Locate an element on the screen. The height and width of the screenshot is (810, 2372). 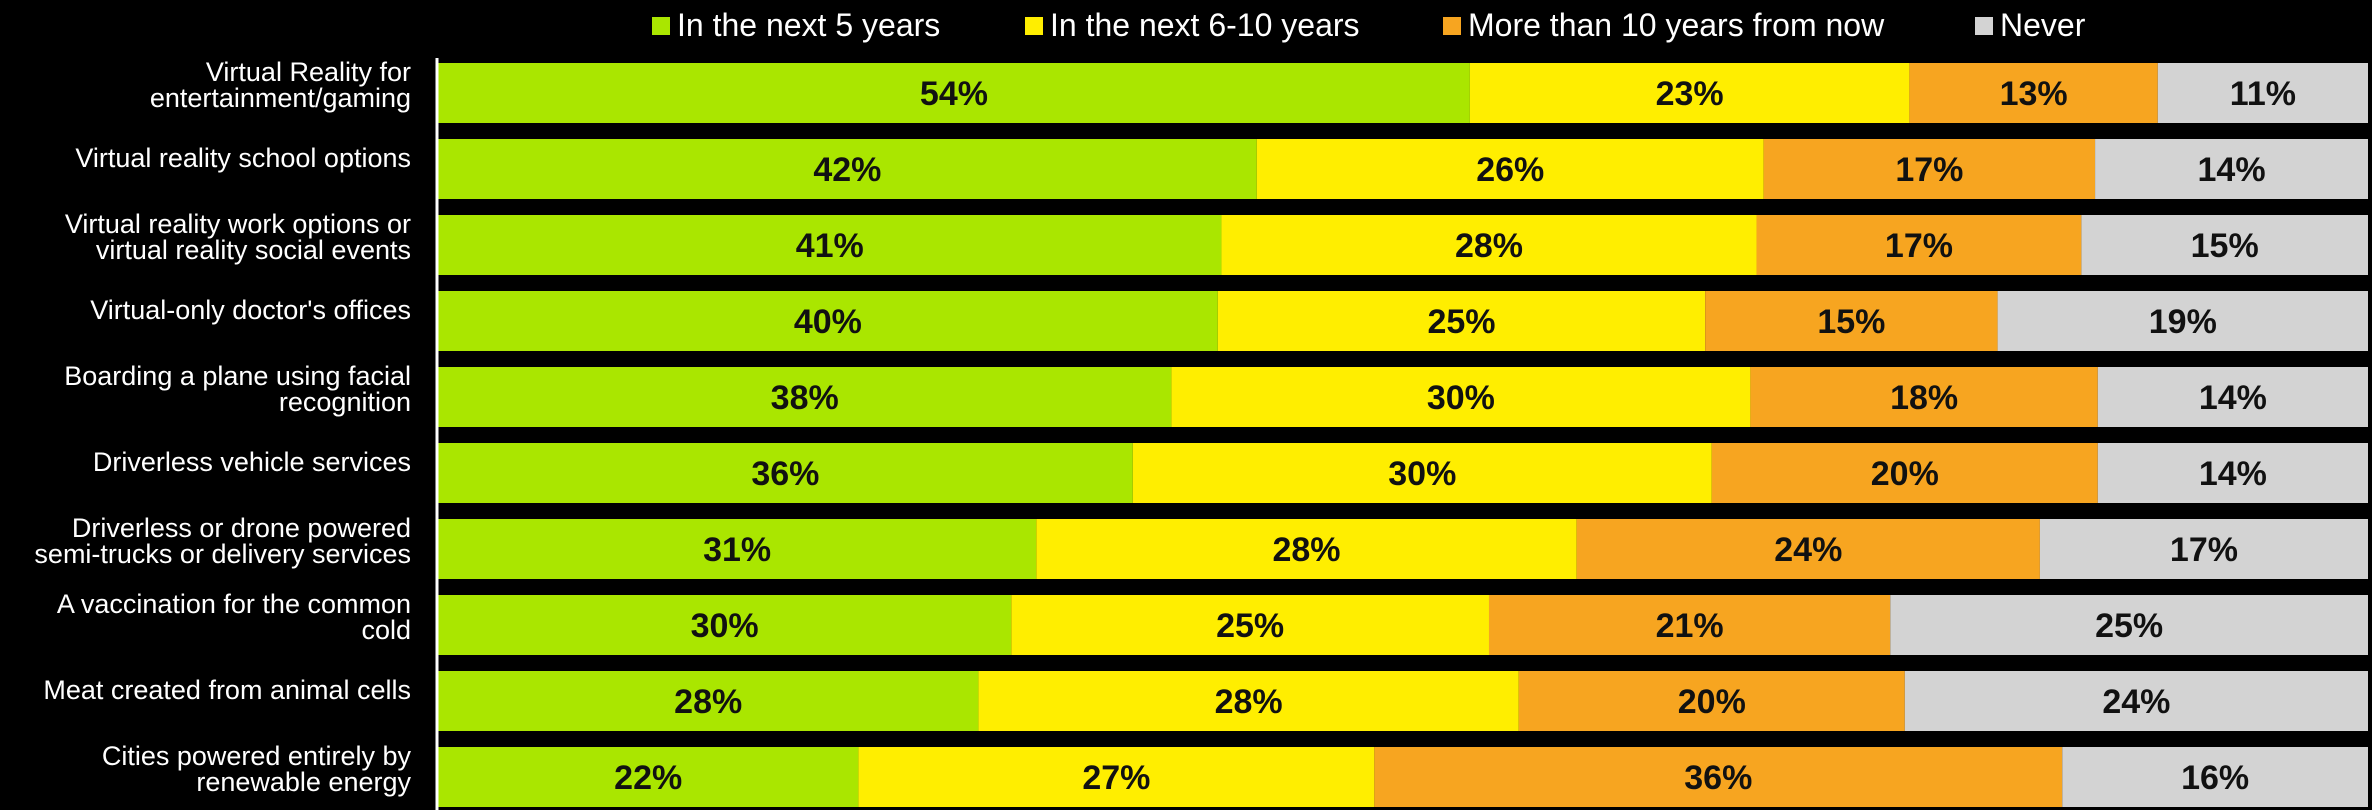
legend-label: More than 10 years from now is located at coordinates (1676, 25).